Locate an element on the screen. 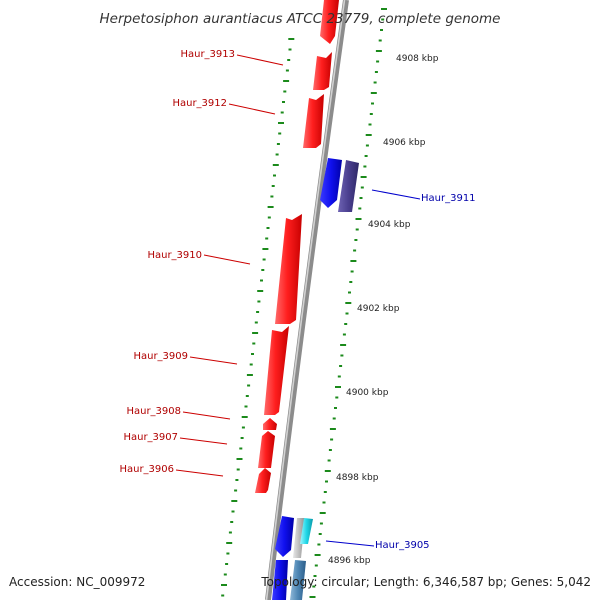 Image resolution: width=600 pixels, height=600 pixels. gene-grey is located at coordinates (299, 538).